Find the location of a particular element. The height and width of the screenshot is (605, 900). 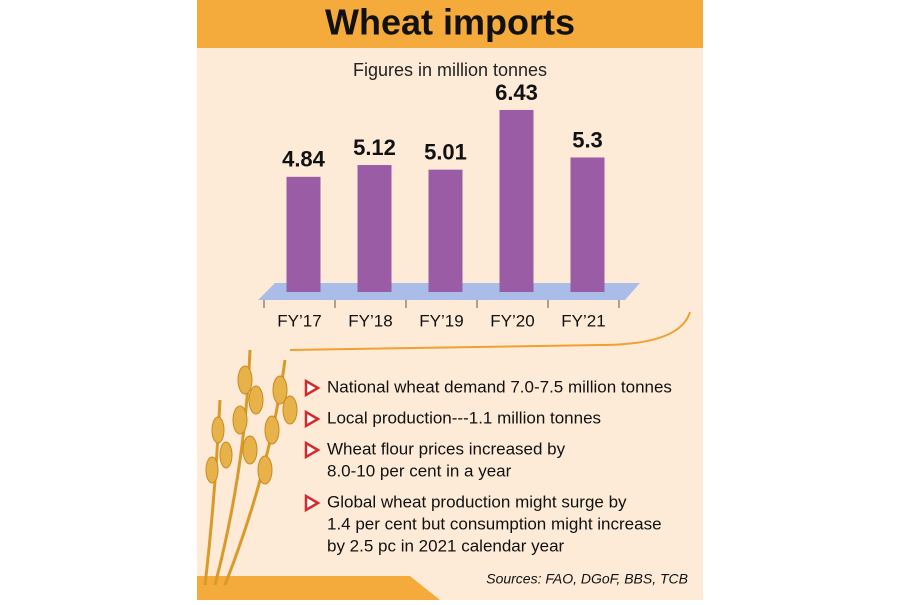

bottom-band is located at coordinates (318, 588).